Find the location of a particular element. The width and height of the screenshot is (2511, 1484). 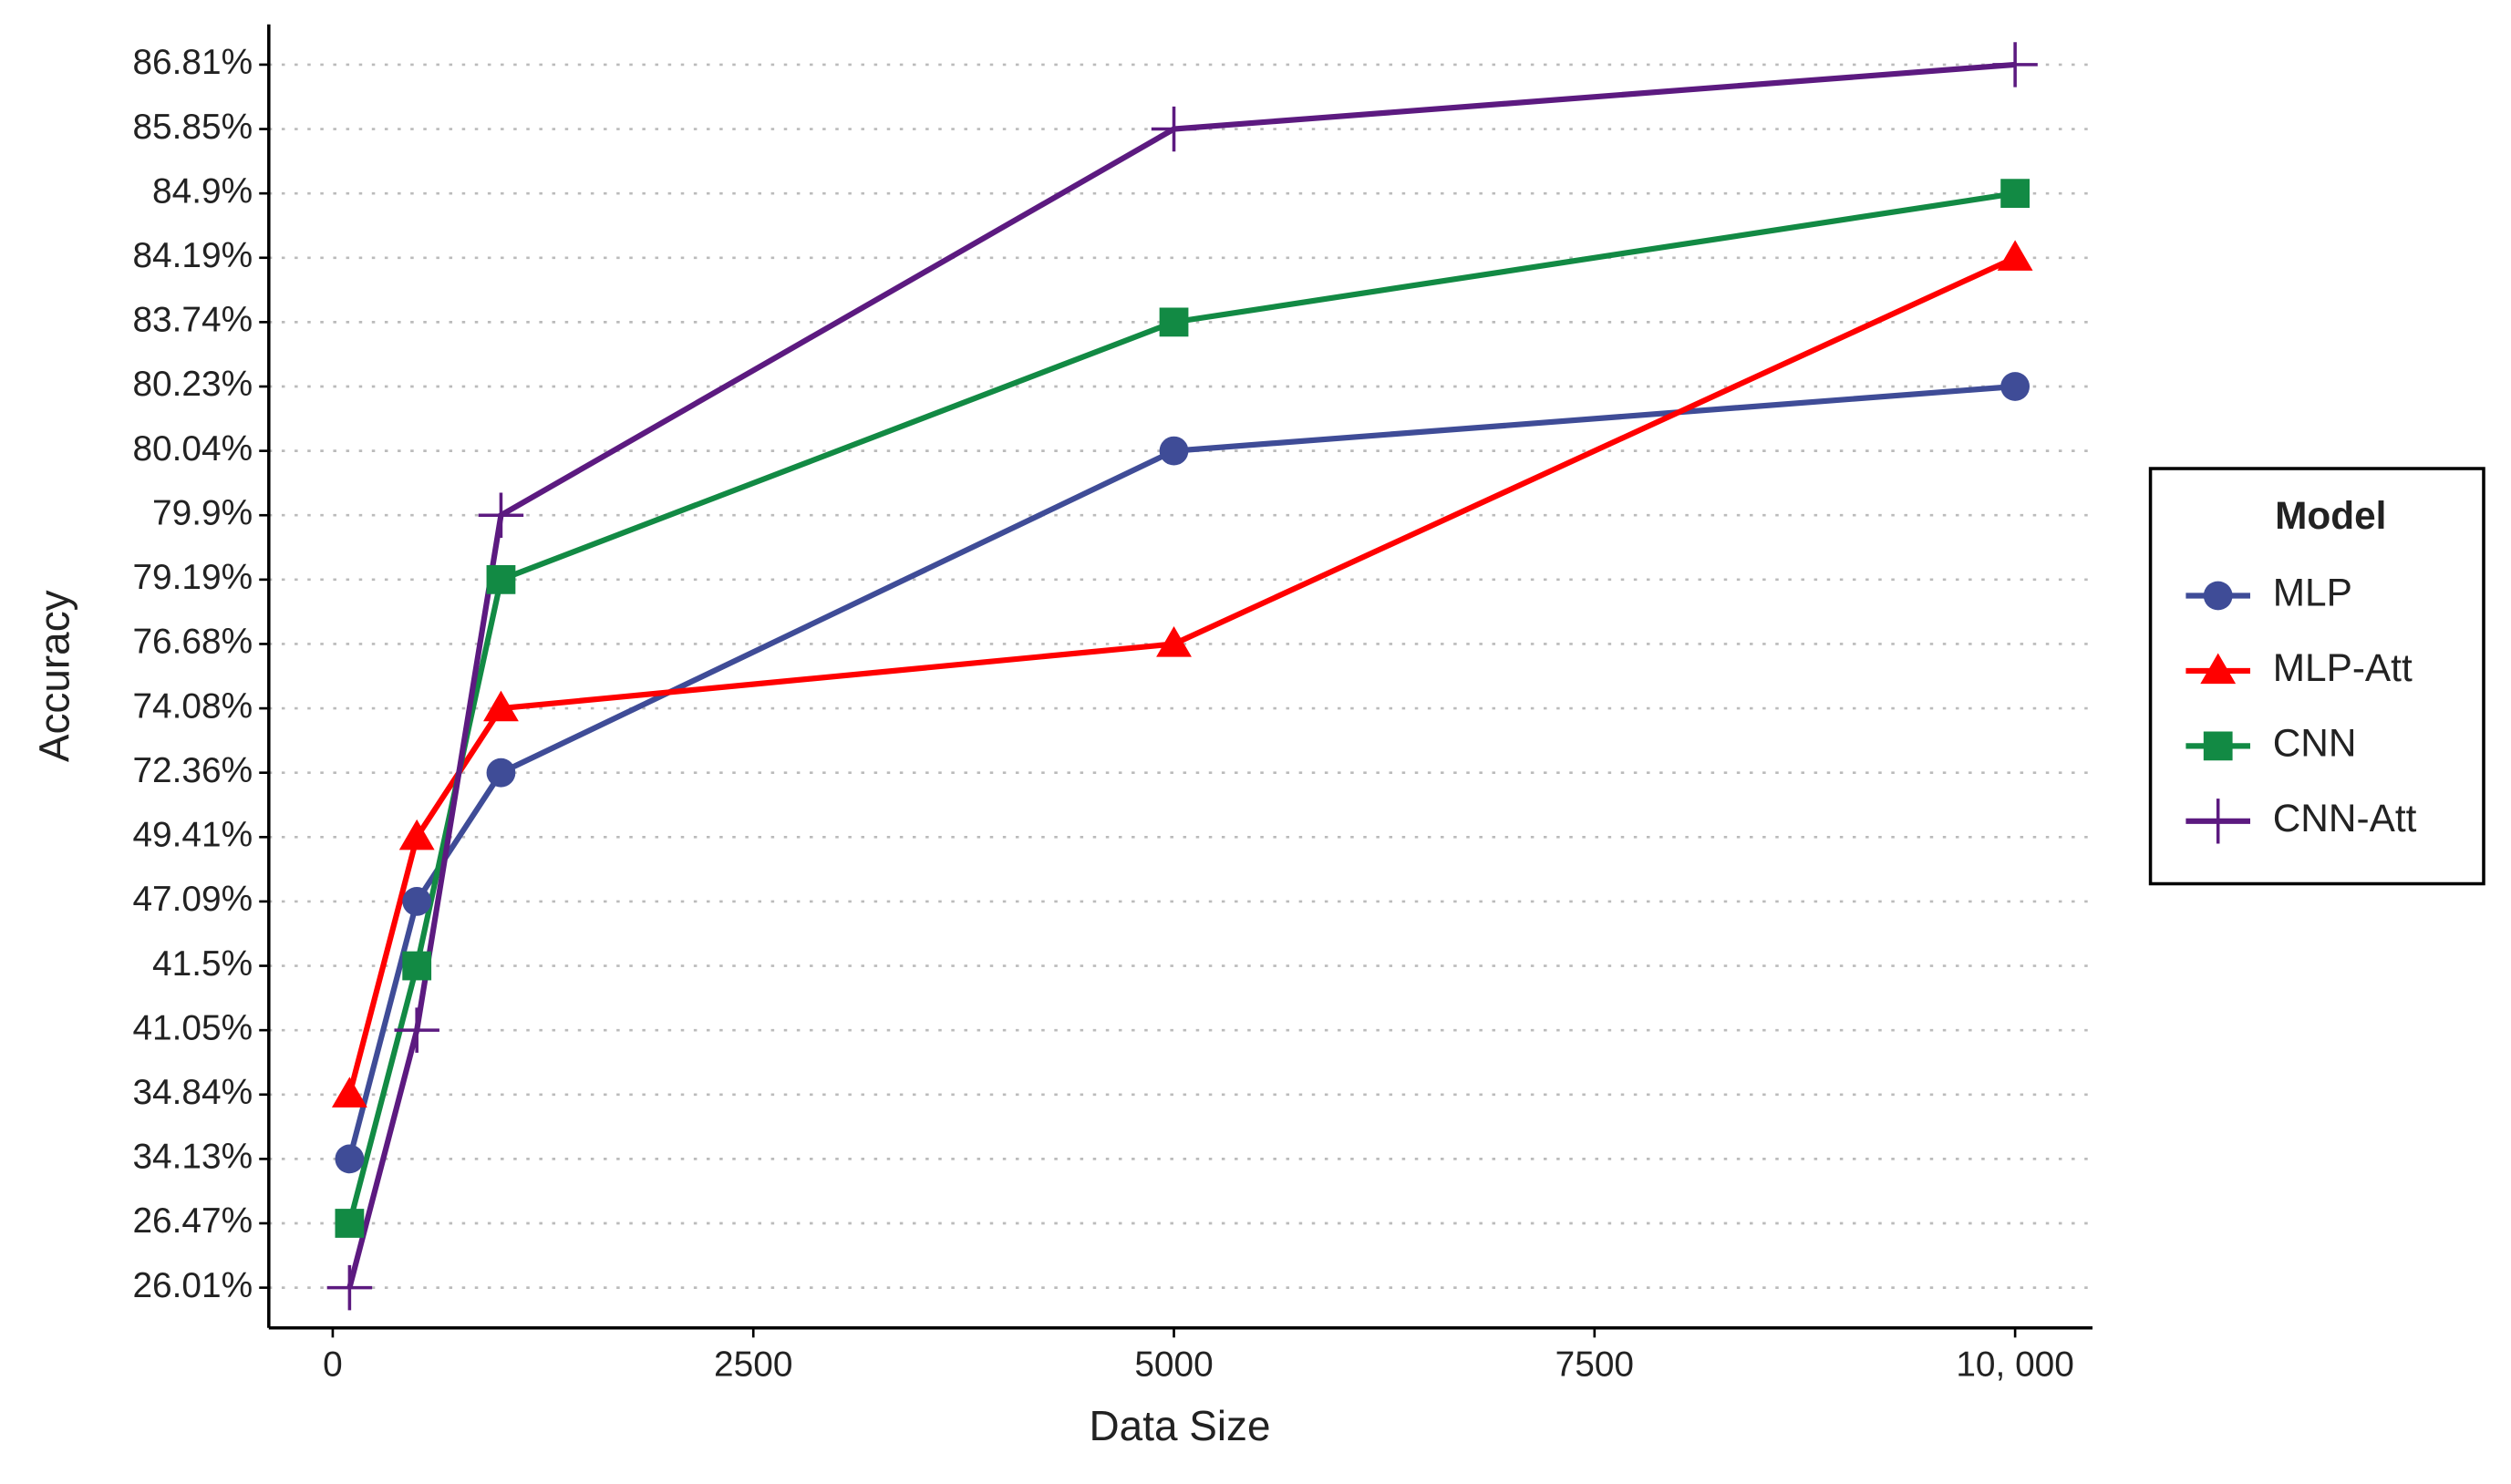

y-tick-label: 26.47% is located at coordinates (192, 1221).